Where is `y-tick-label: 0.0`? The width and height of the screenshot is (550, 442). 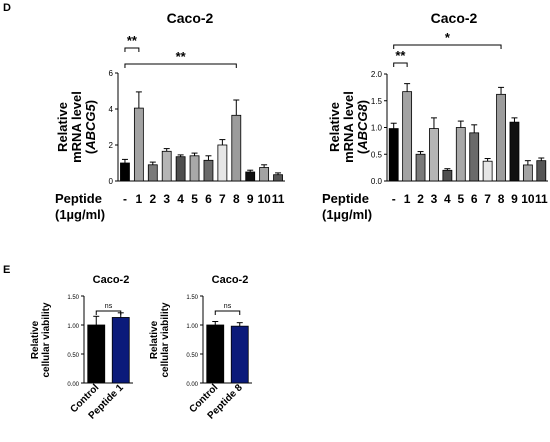
y-tick-label: 0.0 is located at coordinates (377, 181).